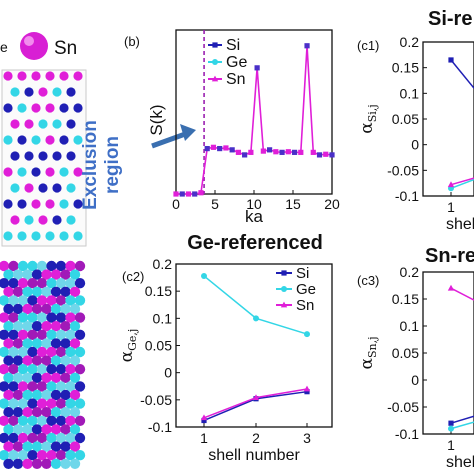 This screenshot has width=474, height=474. I want to click on chart-c3-ytick-label: 0.2, so click(410, 272).